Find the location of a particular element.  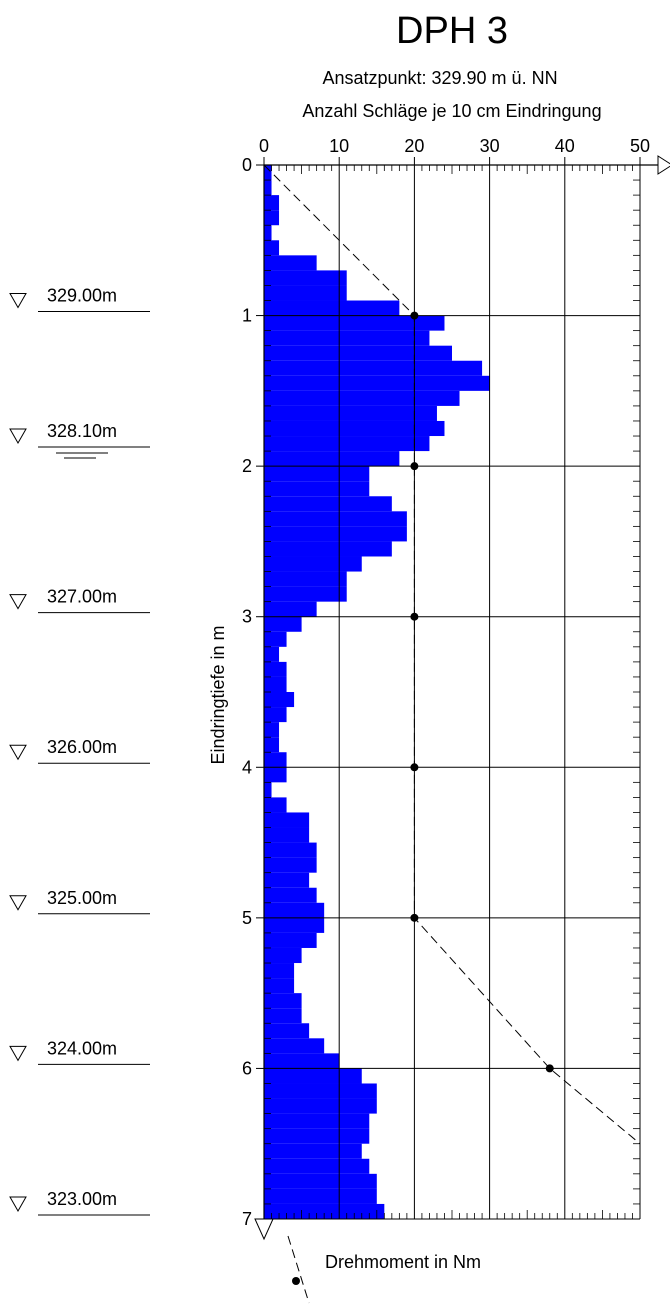

y-tick-label-7: 7 is located at coordinates (247, 1219).